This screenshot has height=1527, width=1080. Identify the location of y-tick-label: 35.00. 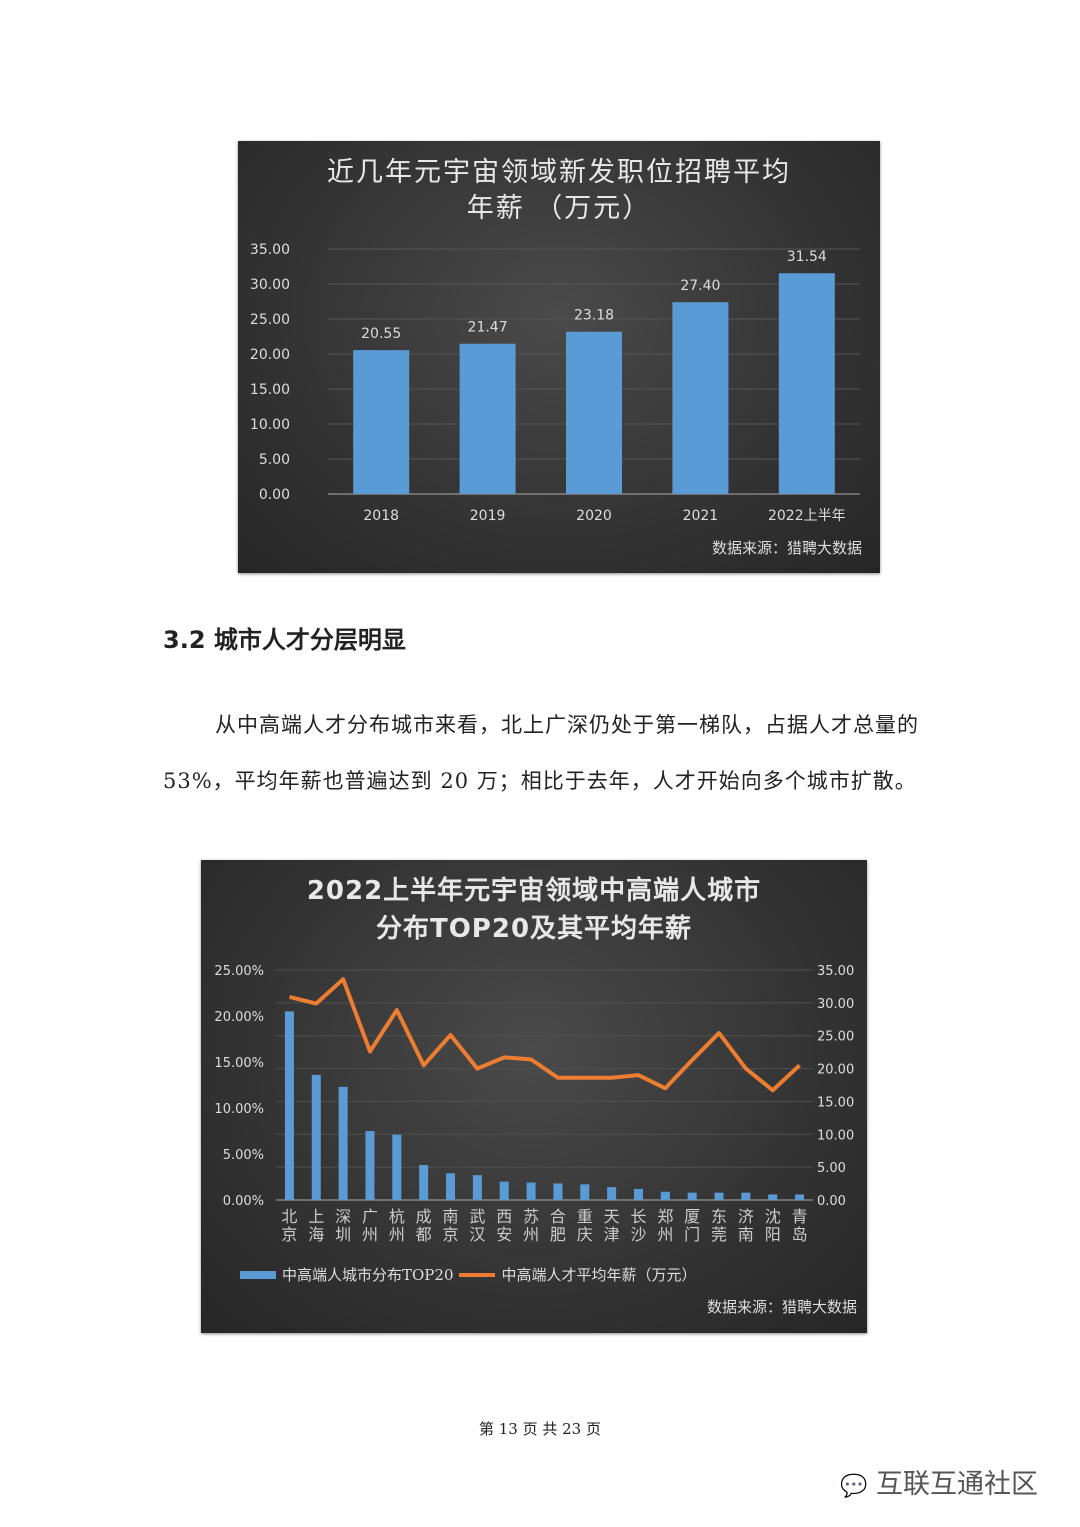
(270, 250).